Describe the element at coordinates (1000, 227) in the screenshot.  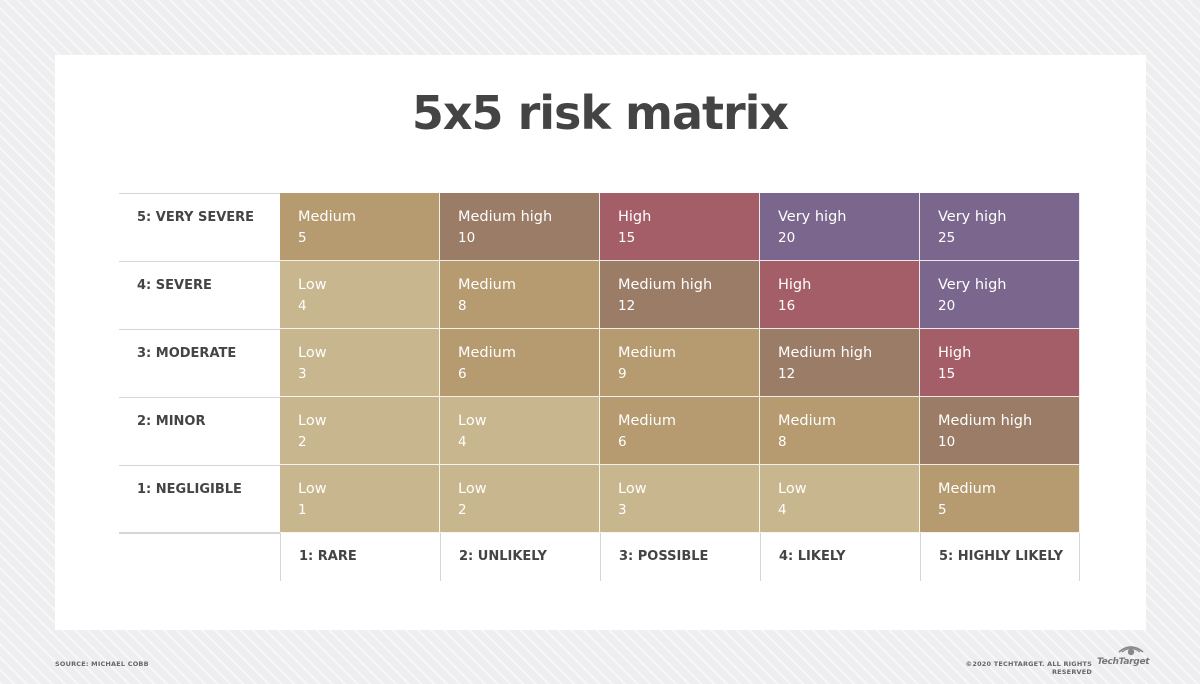
I see `risk-cell: Very high 25` at that location.